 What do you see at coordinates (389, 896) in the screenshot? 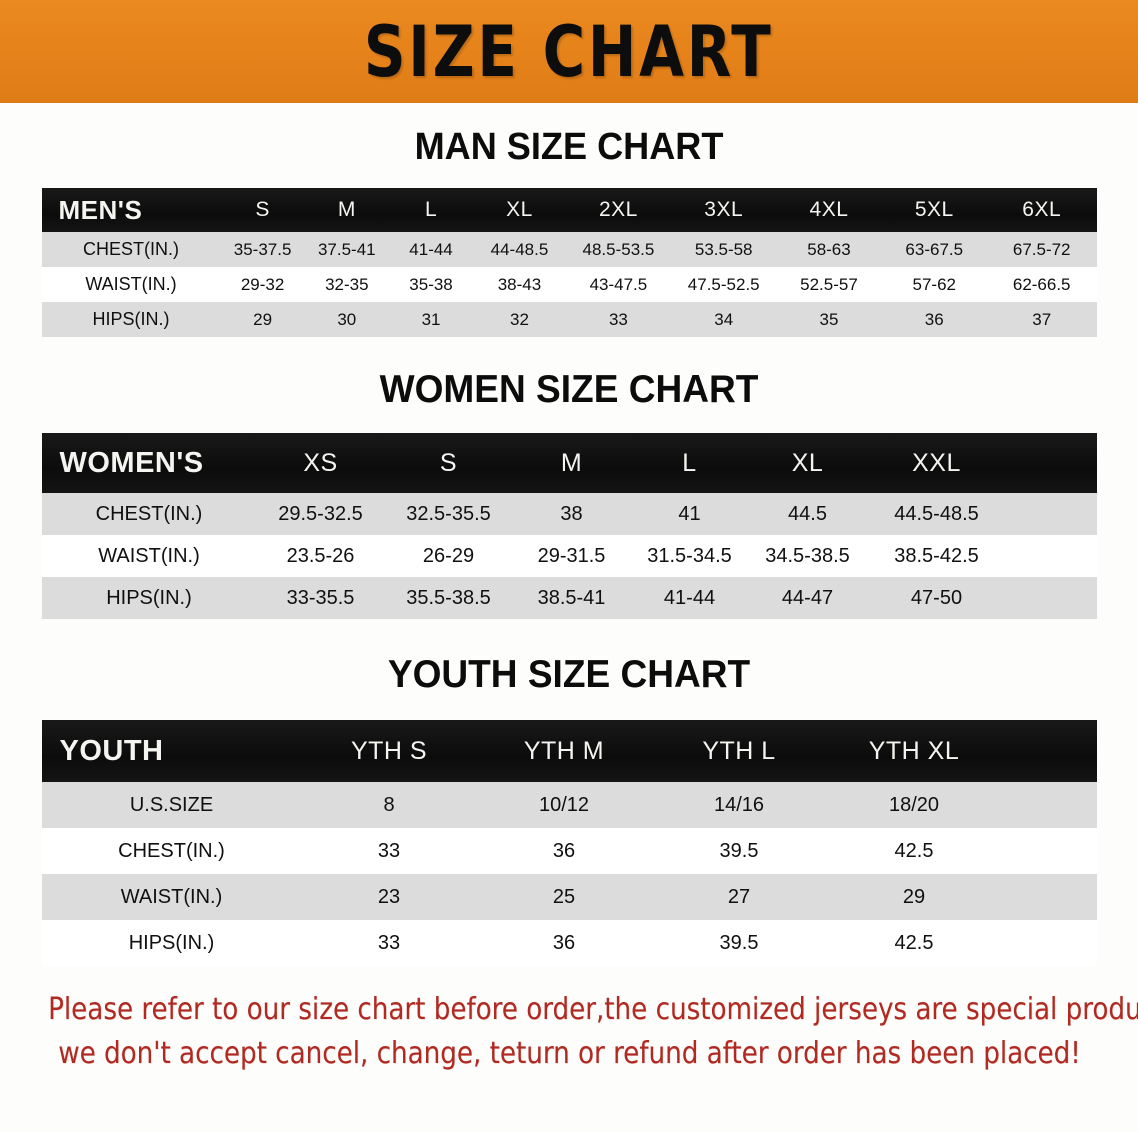
I see `youth-waist-s: 23` at bounding box center [389, 896].